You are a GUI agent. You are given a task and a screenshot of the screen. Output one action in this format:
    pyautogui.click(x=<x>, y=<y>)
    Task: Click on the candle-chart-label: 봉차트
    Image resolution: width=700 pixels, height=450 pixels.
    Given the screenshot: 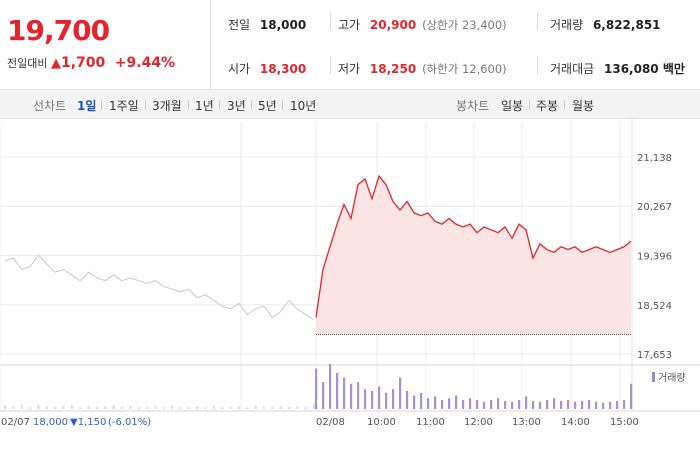 What is the action you would take?
    pyautogui.click(x=473, y=106)
    